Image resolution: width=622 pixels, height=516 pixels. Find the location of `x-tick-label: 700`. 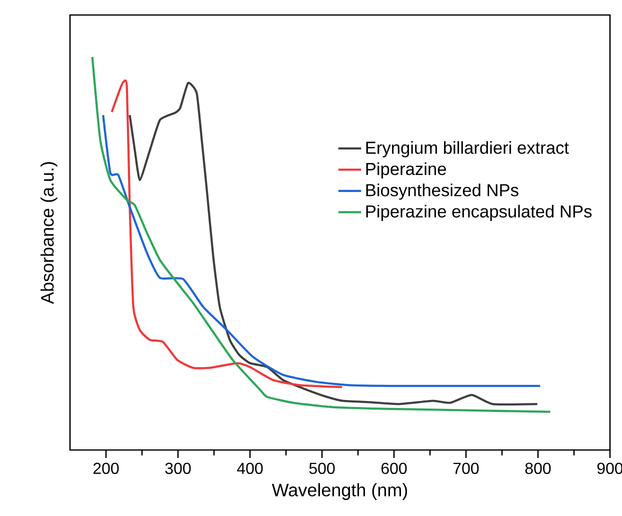

x-tick-label: 700 is located at coordinates (466, 468).